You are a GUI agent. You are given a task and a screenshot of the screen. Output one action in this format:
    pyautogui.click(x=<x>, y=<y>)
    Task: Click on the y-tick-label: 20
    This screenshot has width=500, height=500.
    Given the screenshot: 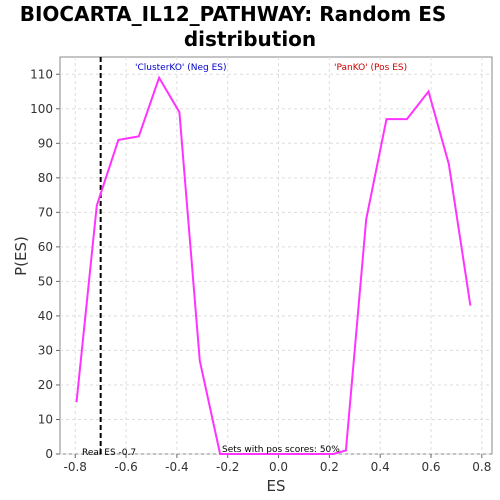 What is the action you would take?
    pyautogui.click(x=45, y=385)
    